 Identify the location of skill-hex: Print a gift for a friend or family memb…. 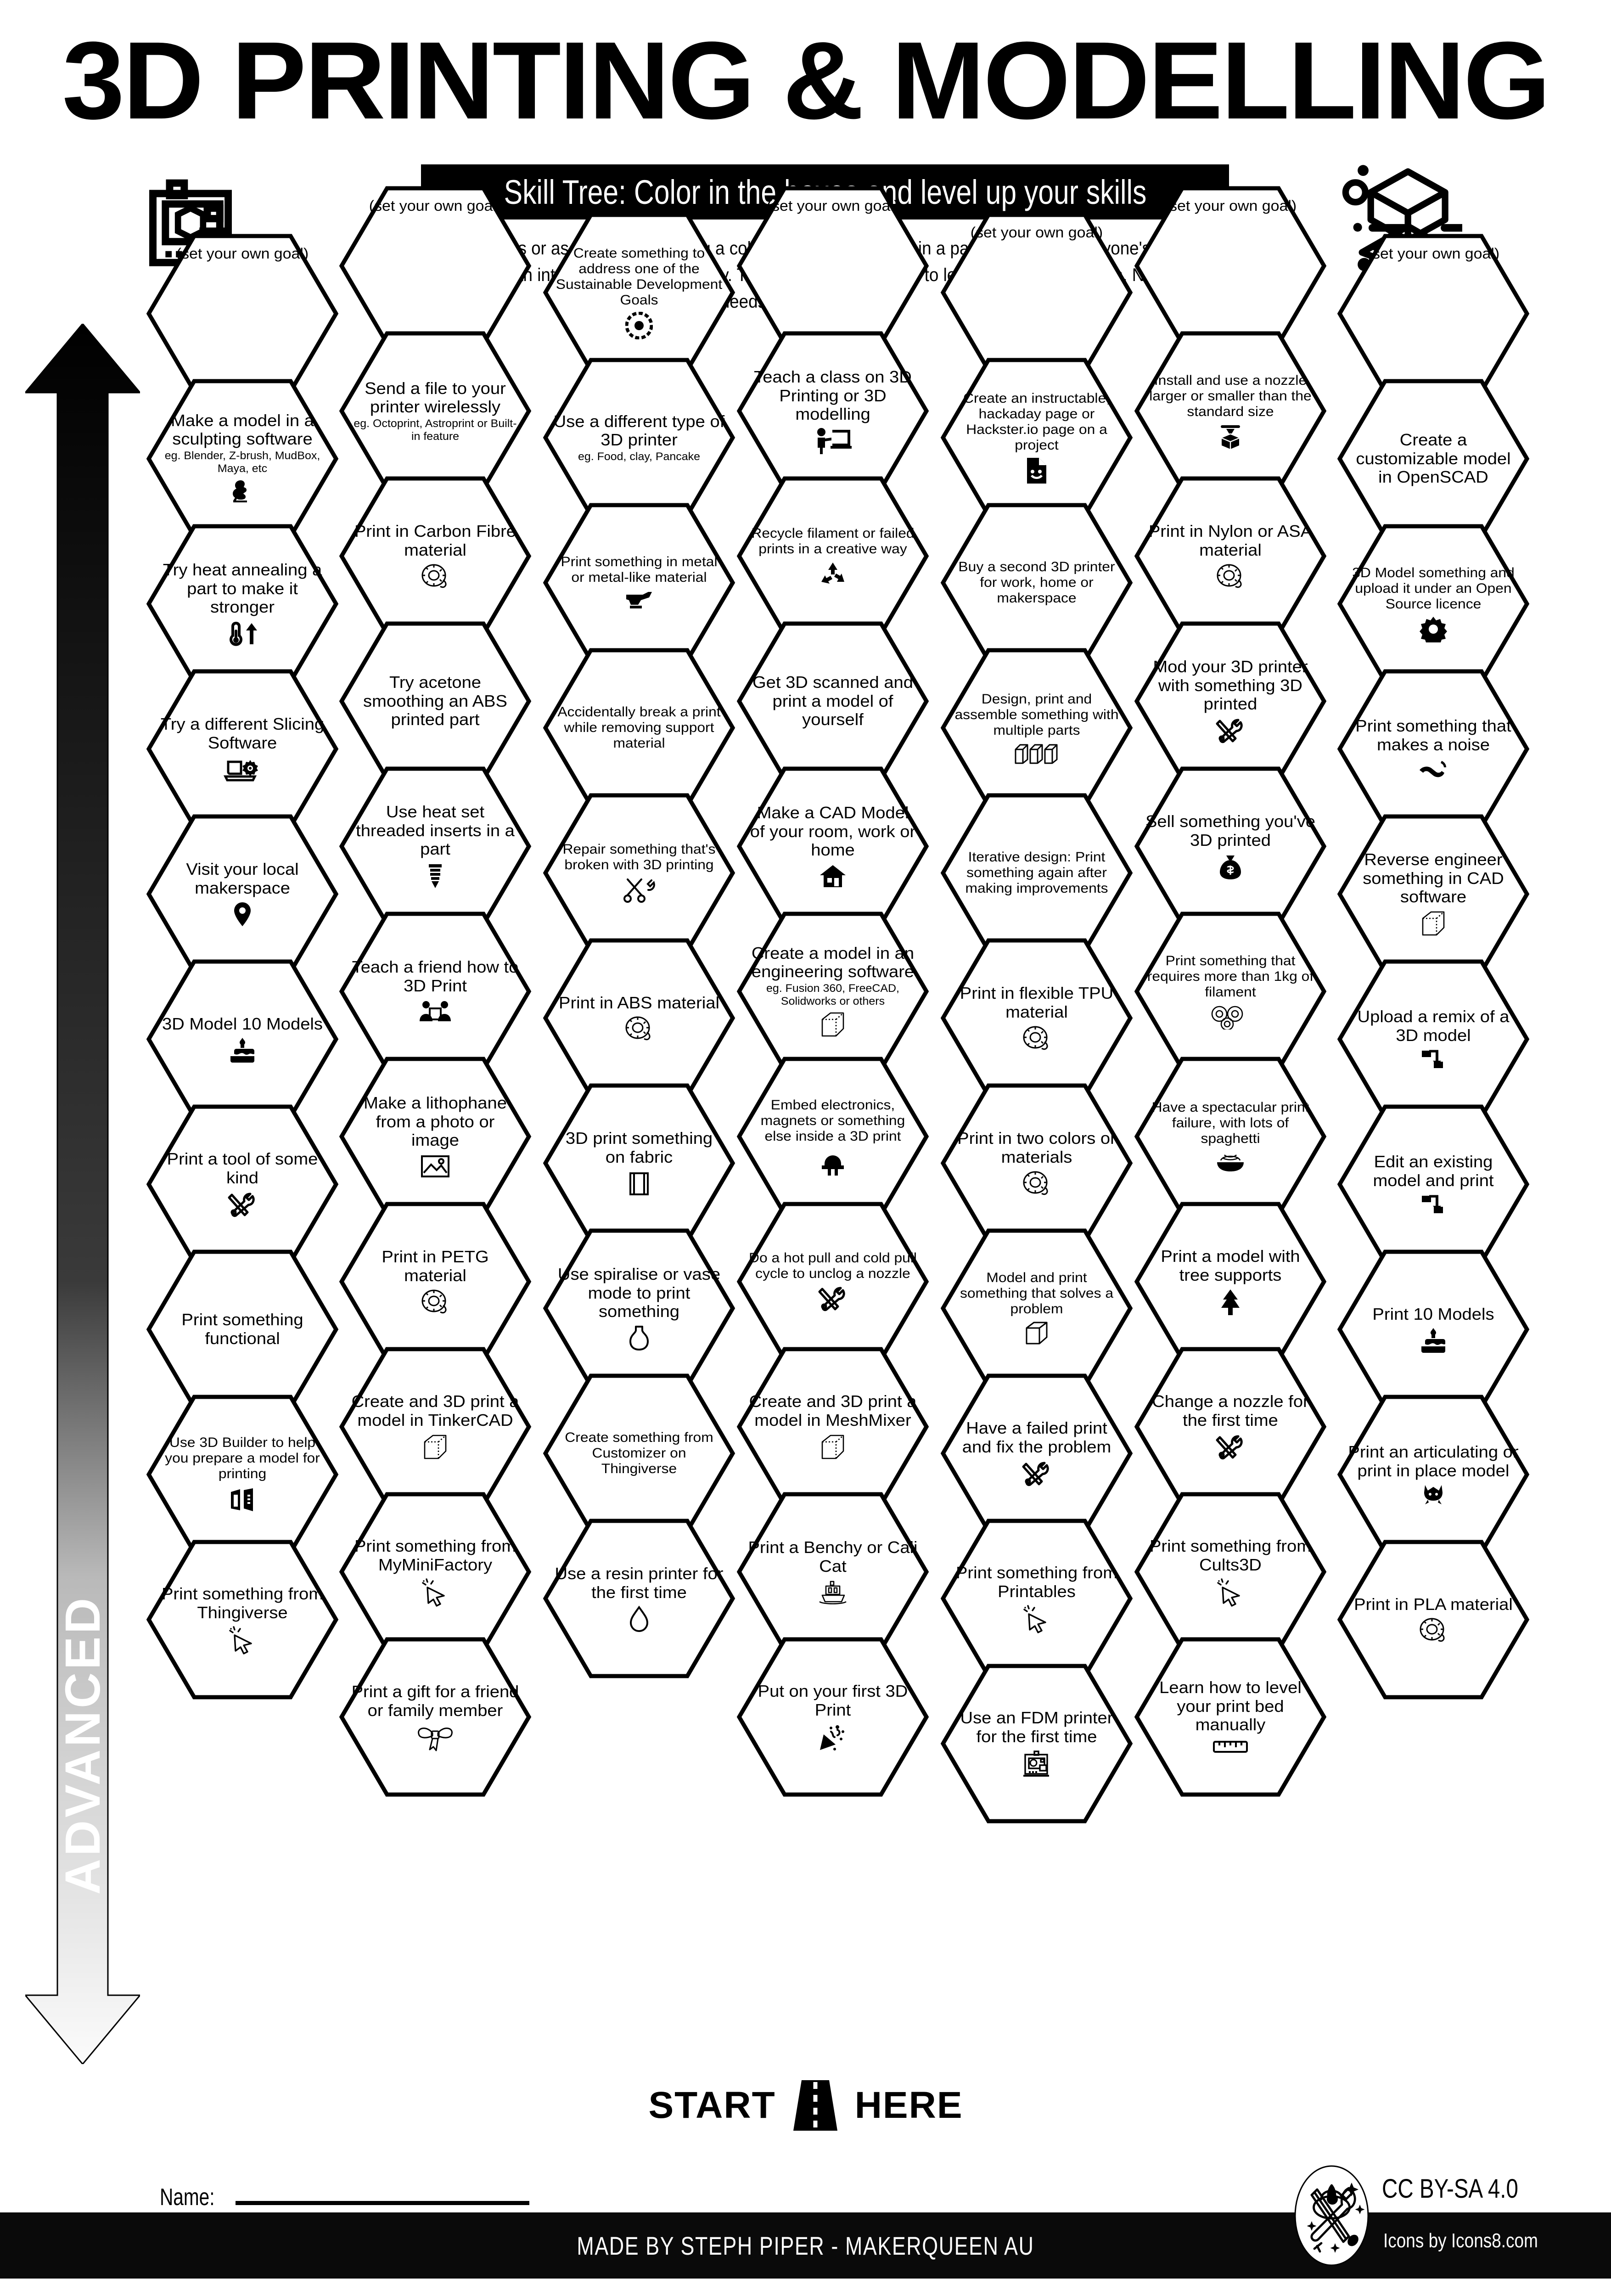
(436, 1717).